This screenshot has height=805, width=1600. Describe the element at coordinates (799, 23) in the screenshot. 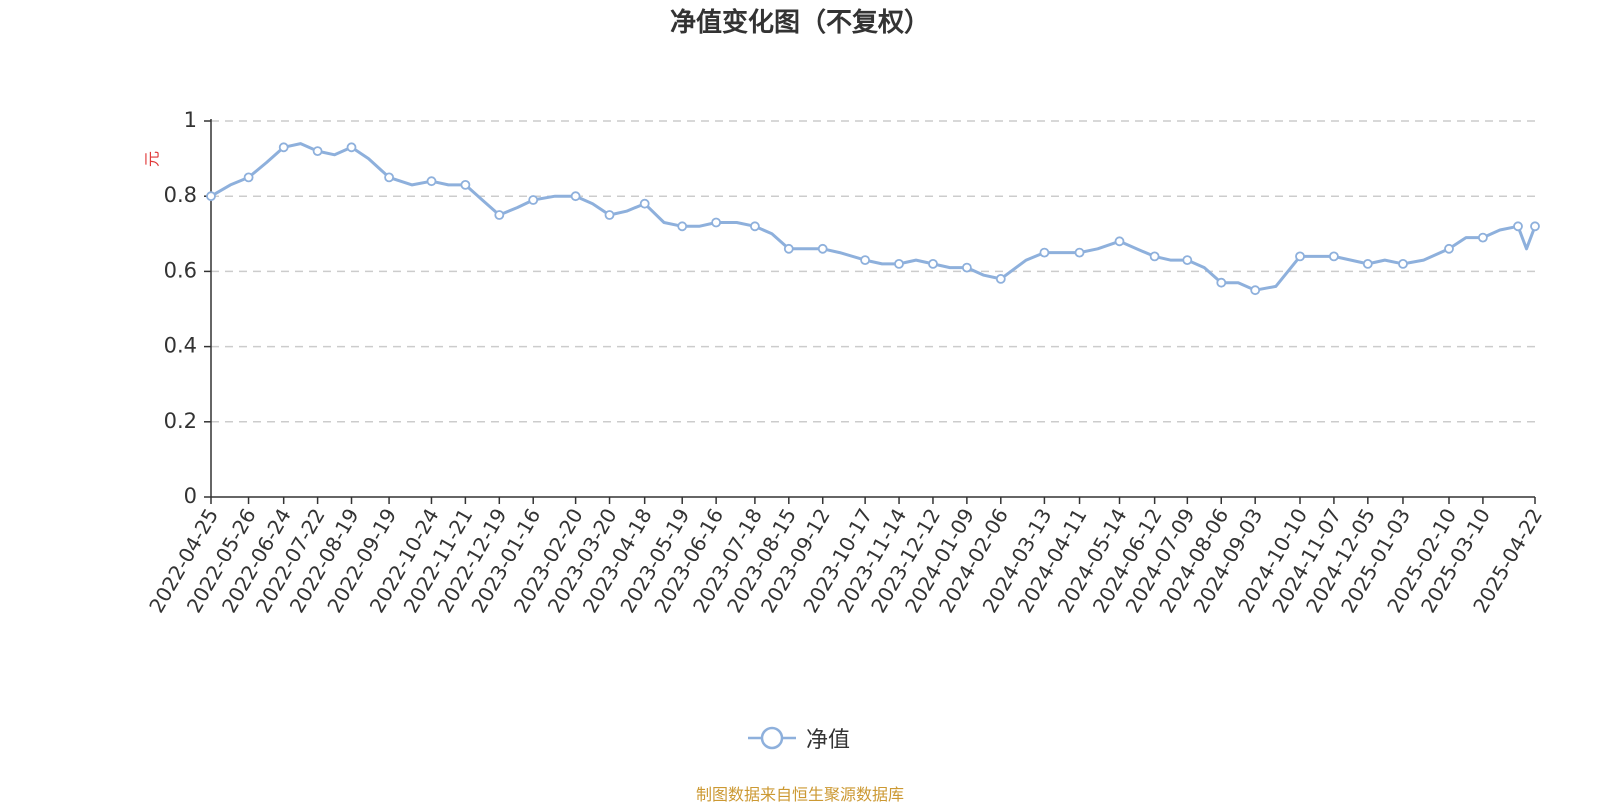

I see `chart-title: 净值变化图（不复权）` at that location.